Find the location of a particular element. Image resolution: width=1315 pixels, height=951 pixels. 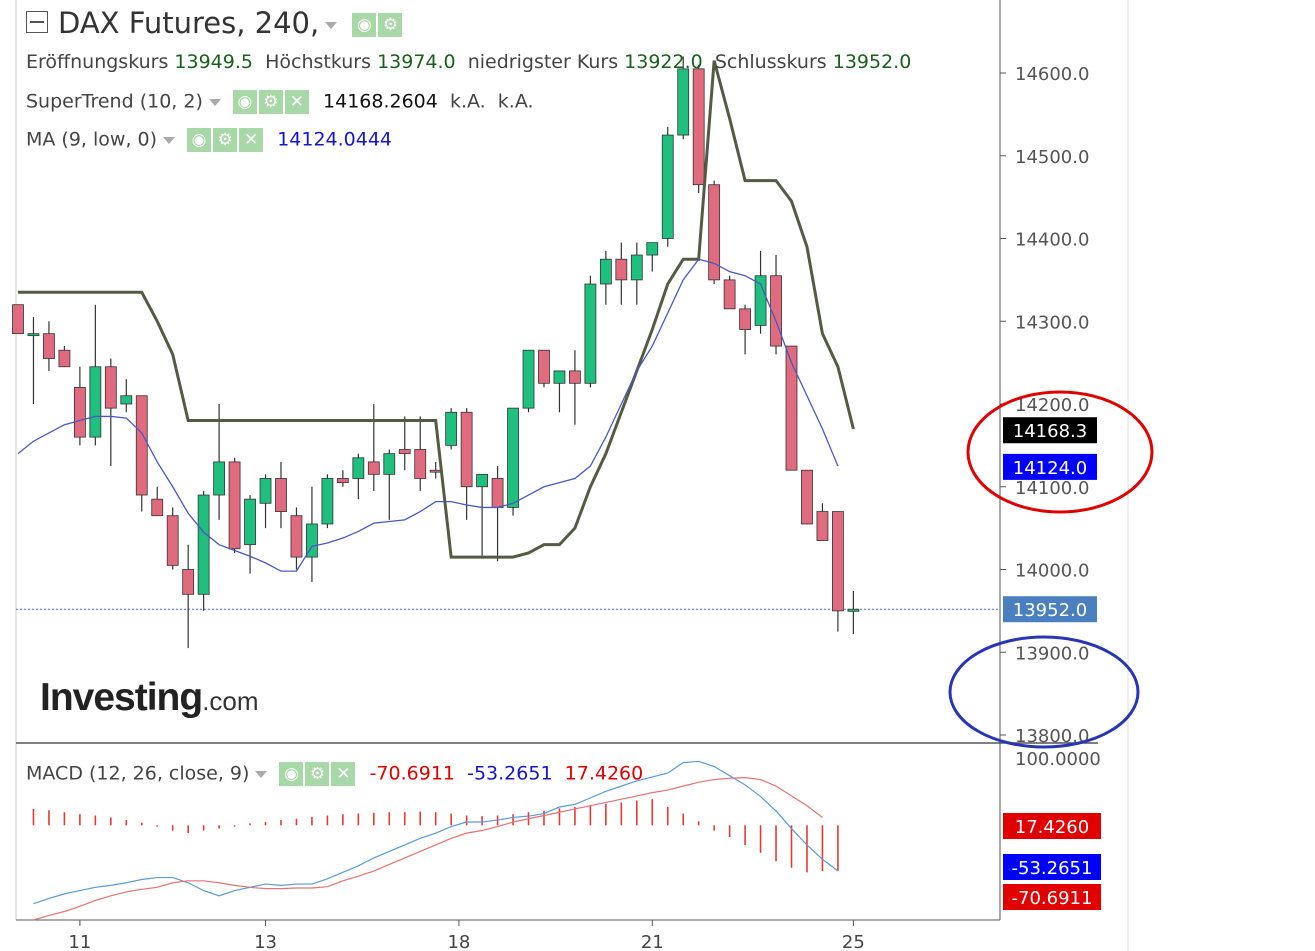

macd-signal-tag: -53.2651 is located at coordinates (1052, 868).